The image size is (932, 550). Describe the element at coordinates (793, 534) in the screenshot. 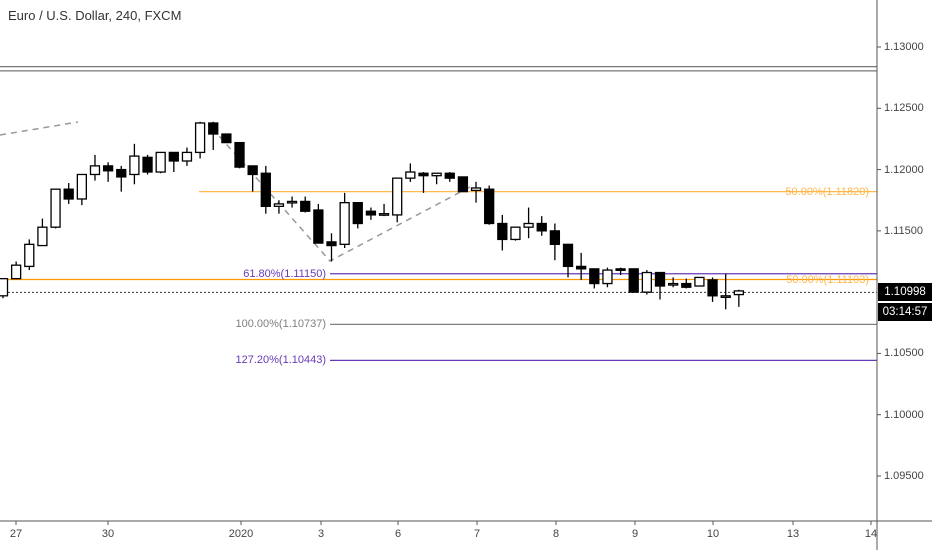

I see `time-tick-label: 13` at that location.